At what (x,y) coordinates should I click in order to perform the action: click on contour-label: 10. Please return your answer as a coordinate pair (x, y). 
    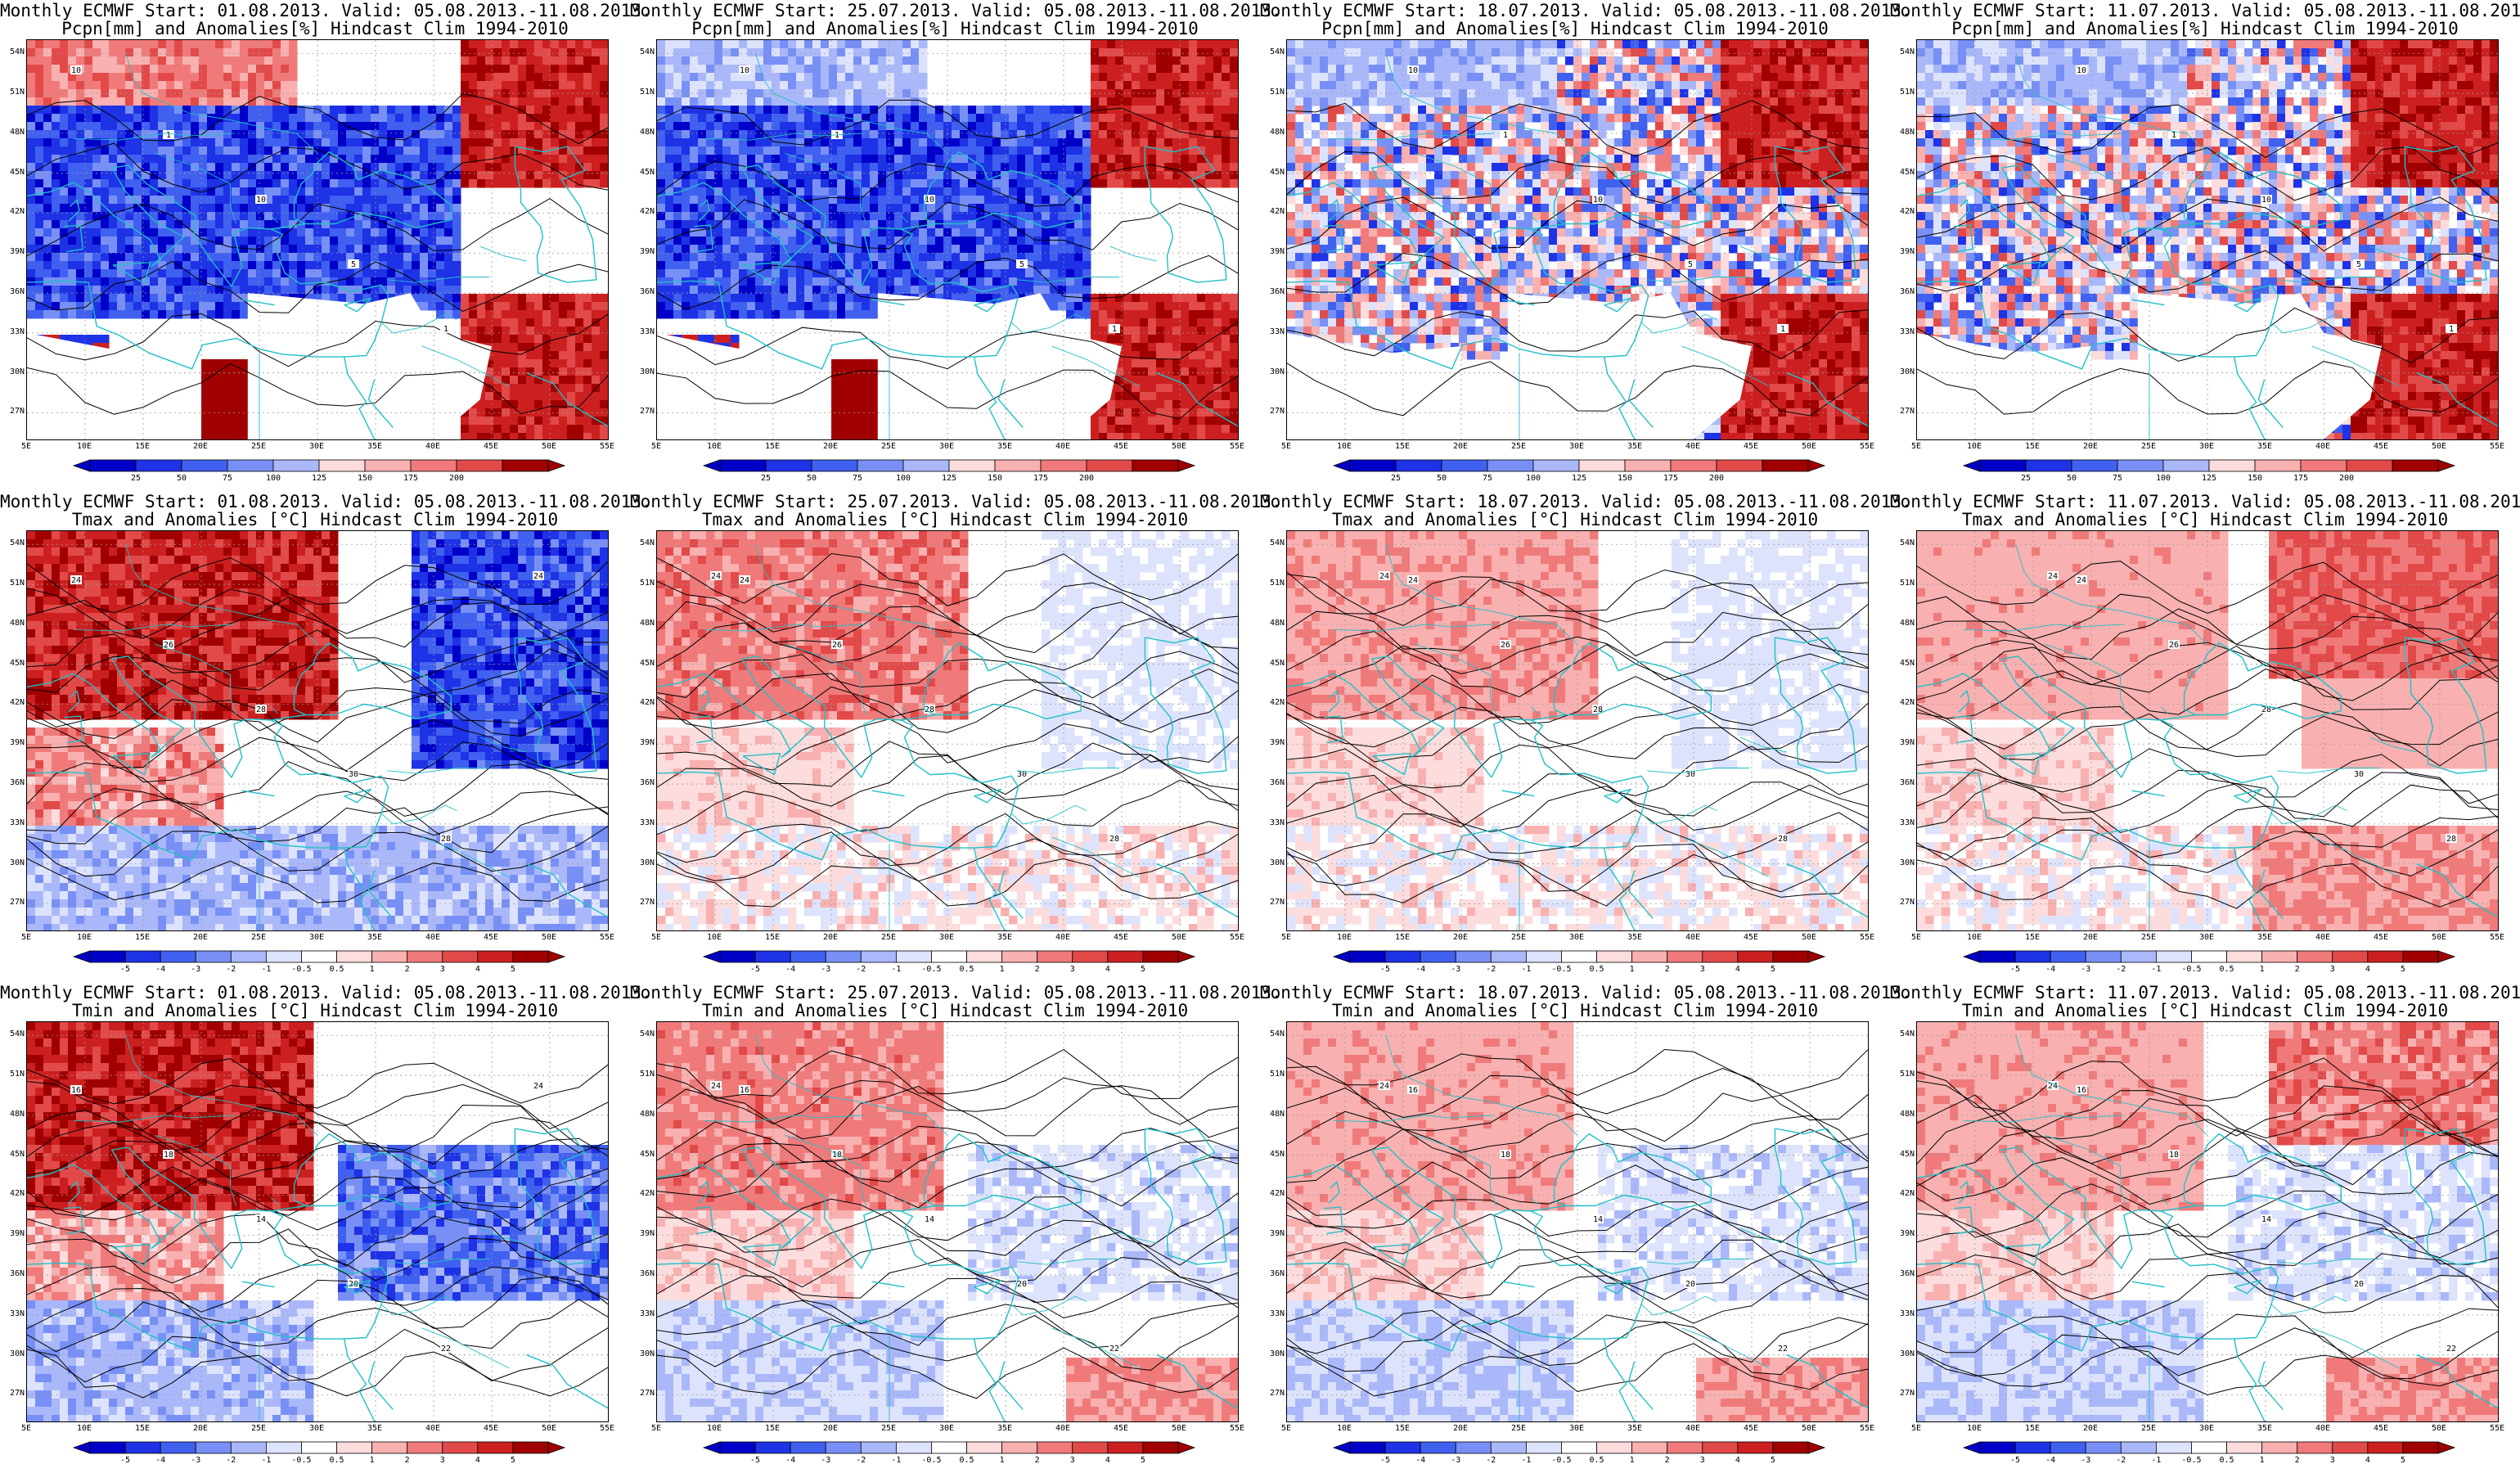
    Looking at the image, I should click on (2081, 70).